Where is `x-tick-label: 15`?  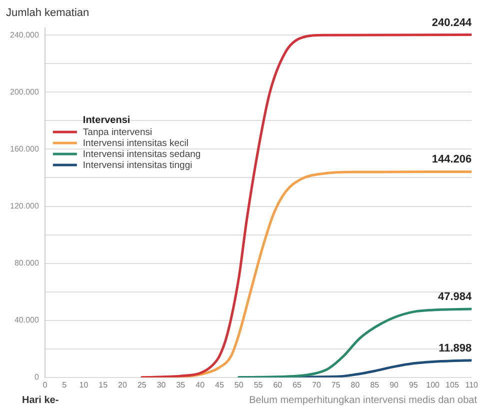 x-tick-label: 15 is located at coordinates (103, 385).